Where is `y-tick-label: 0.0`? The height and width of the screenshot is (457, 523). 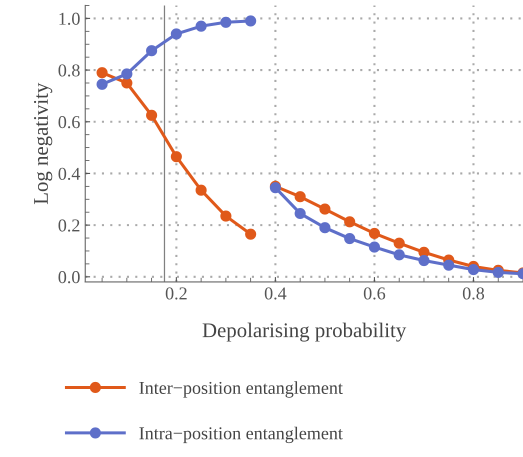 y-tick-label: 0.0 is located at coordinates (69, 277).